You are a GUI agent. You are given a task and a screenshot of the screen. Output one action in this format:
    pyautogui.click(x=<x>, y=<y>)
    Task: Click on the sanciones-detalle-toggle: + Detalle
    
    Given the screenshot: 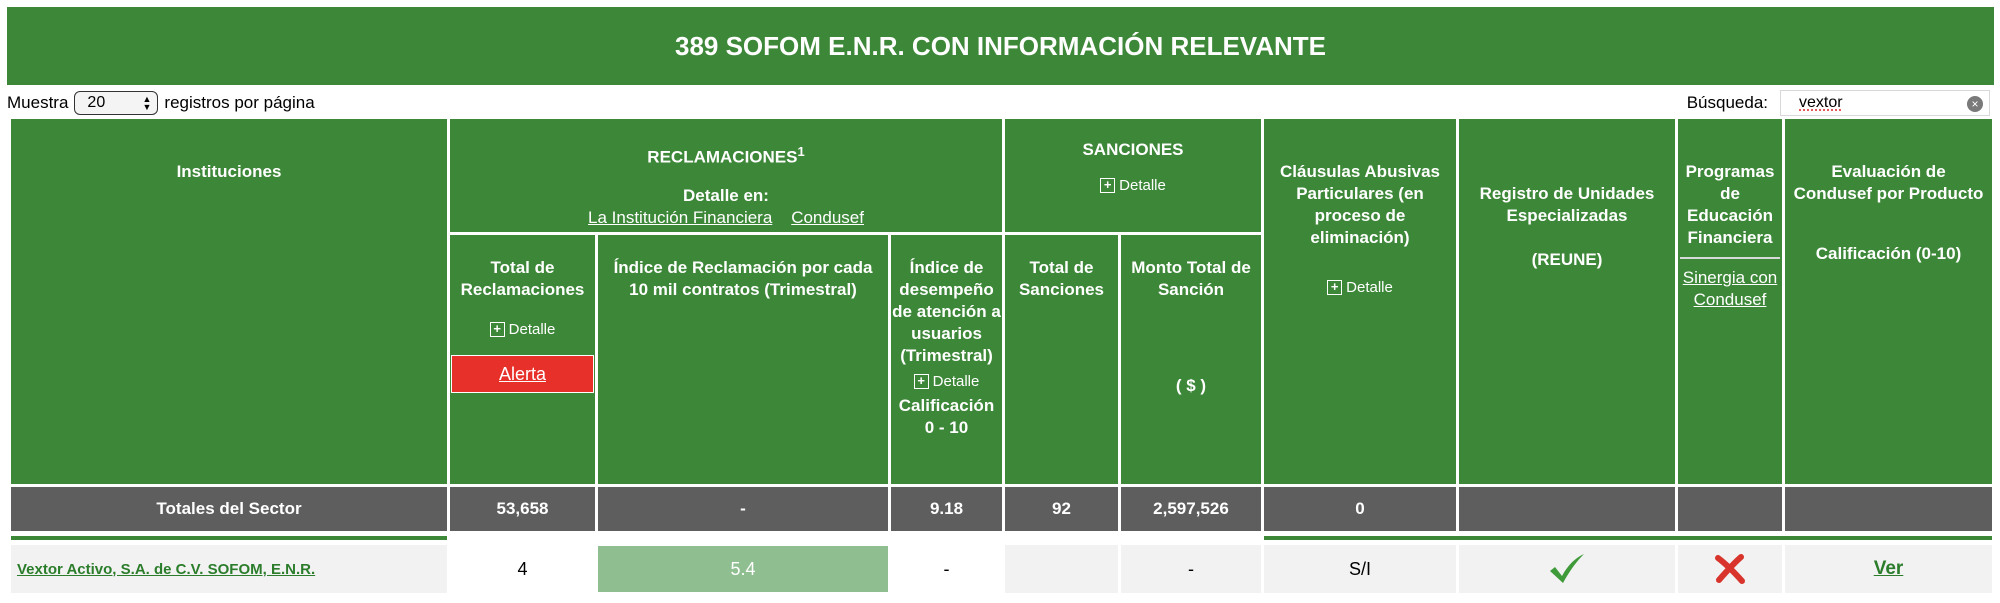 What is the action you would take?
    pyautogui.click(x=1133, y=186)
    